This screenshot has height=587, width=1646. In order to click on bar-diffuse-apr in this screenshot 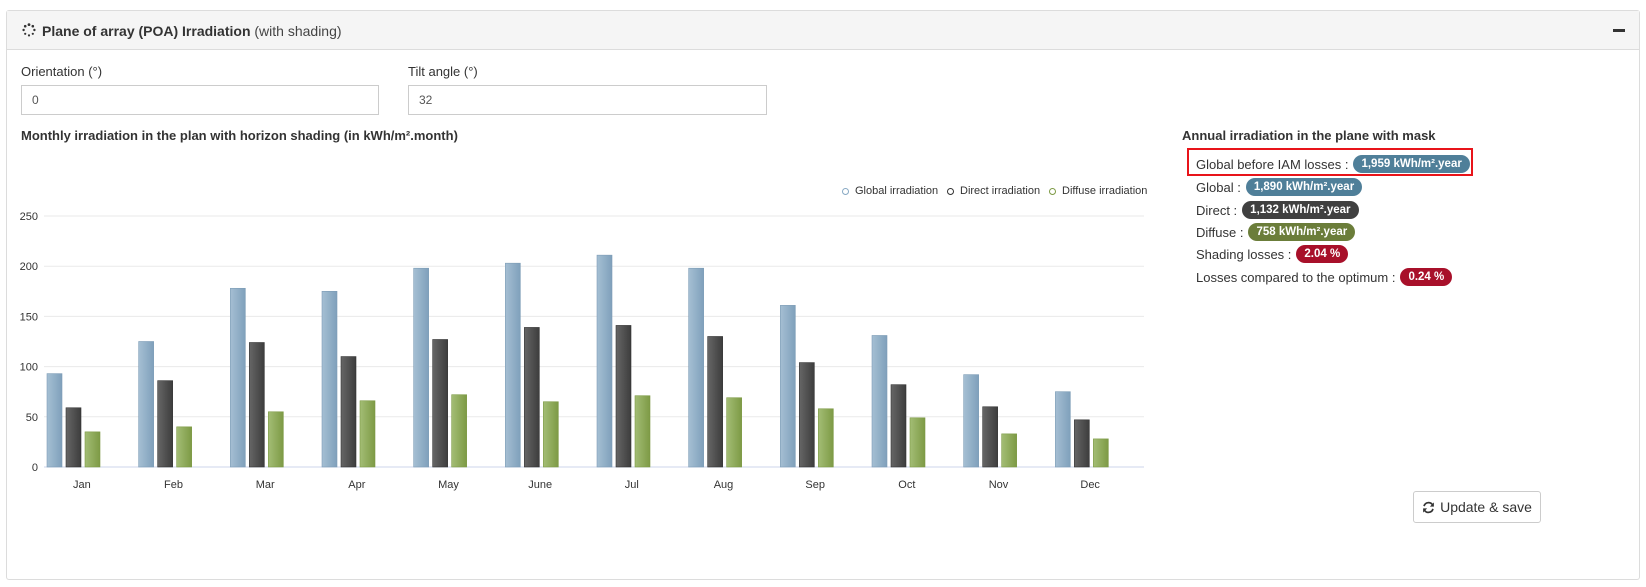, I will do `click(367, 434)`.